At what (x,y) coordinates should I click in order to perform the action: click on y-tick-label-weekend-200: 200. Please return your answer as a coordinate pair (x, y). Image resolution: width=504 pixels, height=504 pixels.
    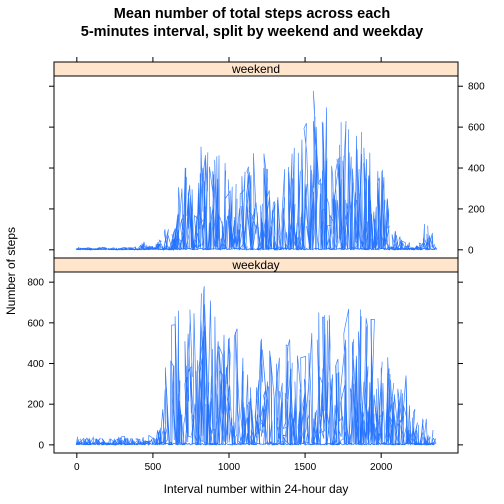
    Looking at the image, I should click on (476, 209).